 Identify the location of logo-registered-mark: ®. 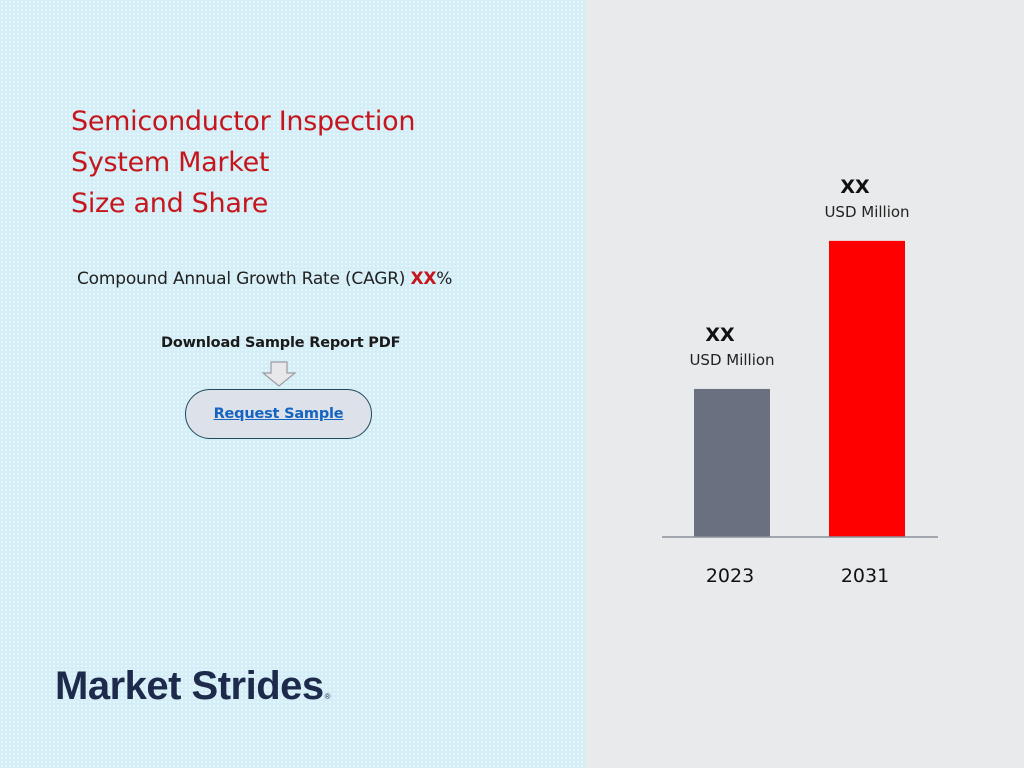
(327, 696).